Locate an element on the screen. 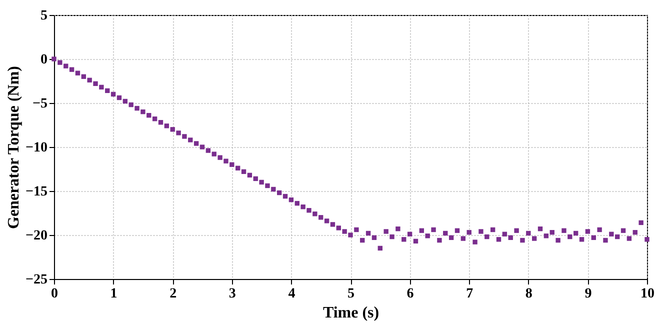 The height and width of the screenshot is (325, 669). y-tick-label: −25 is located at coordinates (37, 280).